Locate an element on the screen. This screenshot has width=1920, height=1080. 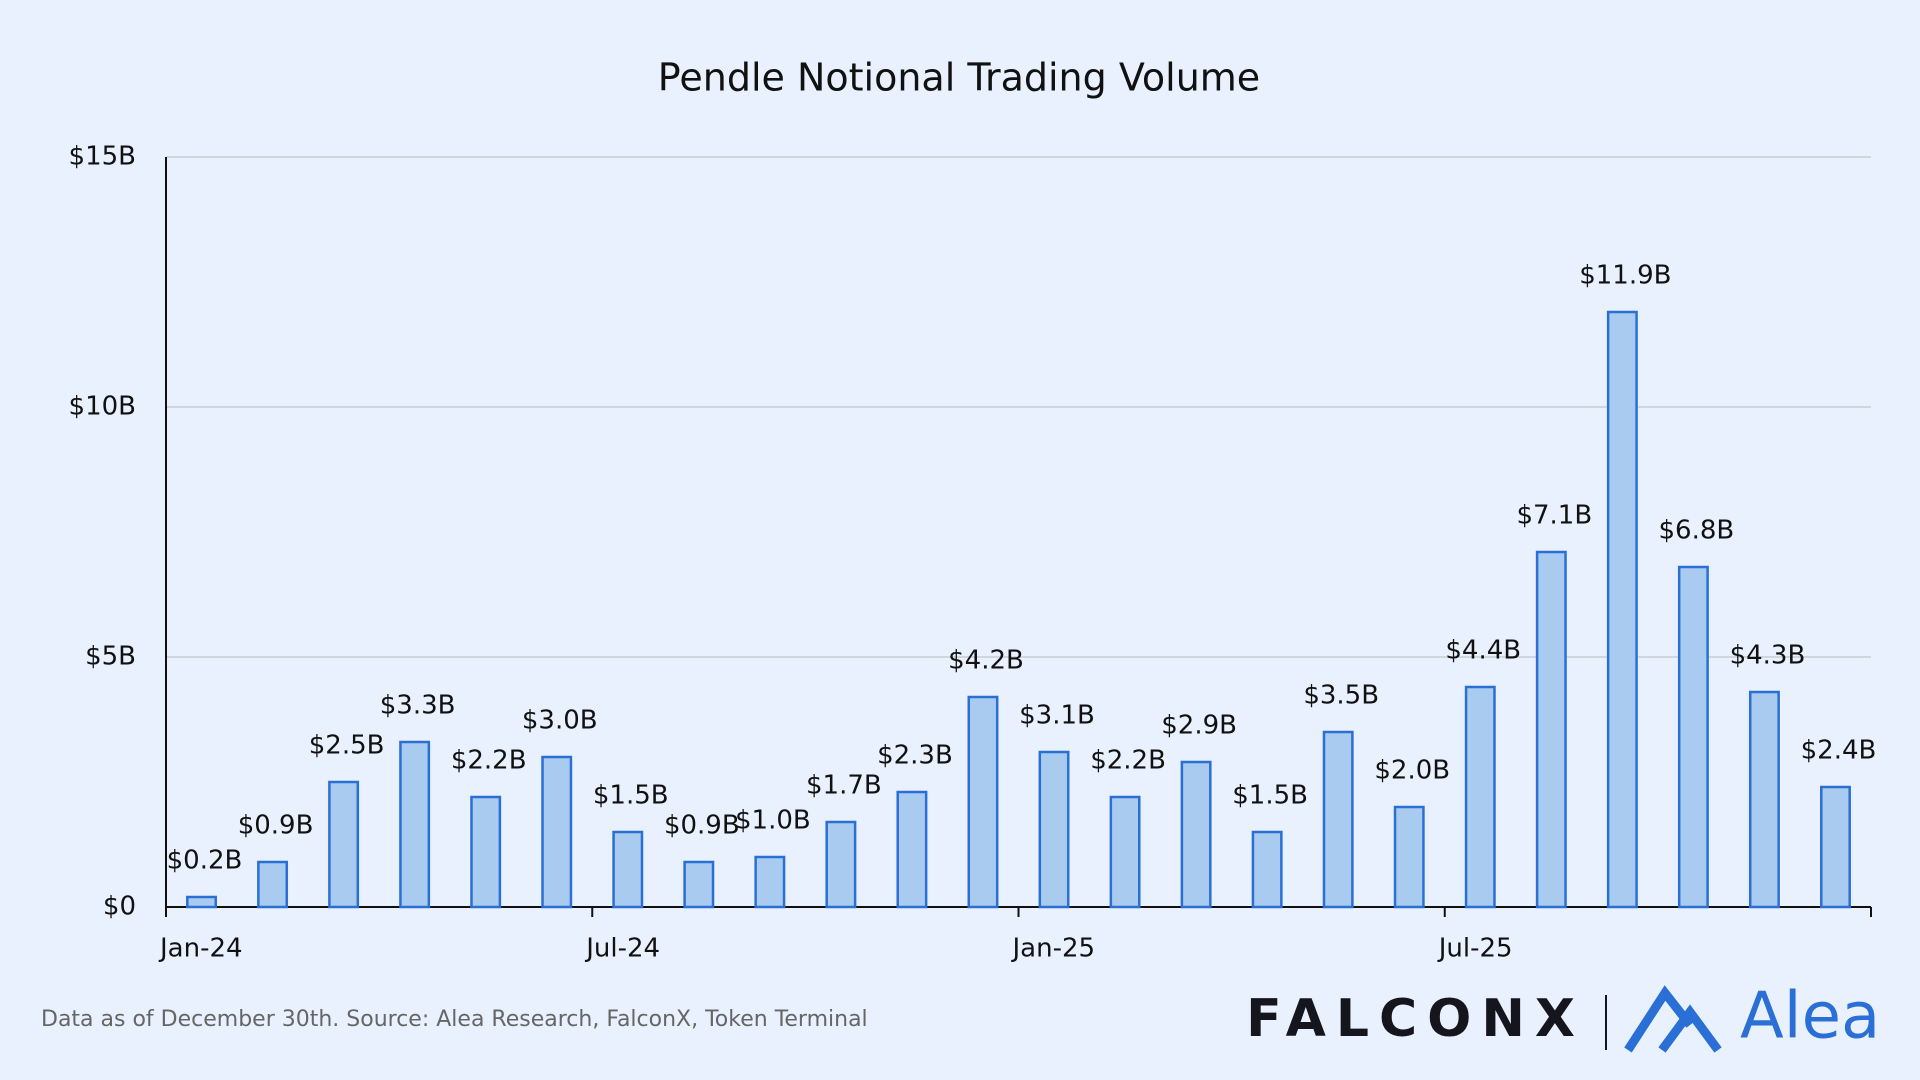
data-label: $2.4B is located at coordinates (1839, 751).